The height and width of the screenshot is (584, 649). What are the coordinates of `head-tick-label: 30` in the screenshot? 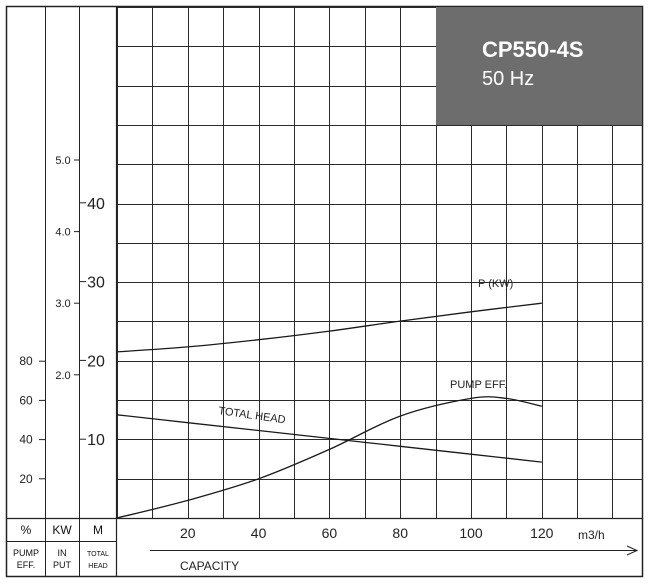 It's located at (96, 283).